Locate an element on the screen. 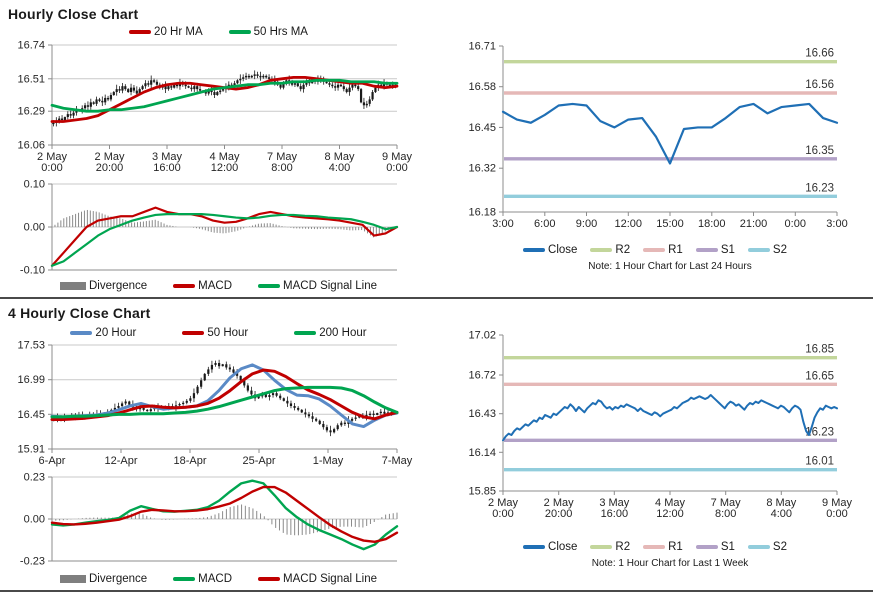 The image size is (873, 601). page-title-hourly: Hourly Close Chart is located at coordinates (73, 14).